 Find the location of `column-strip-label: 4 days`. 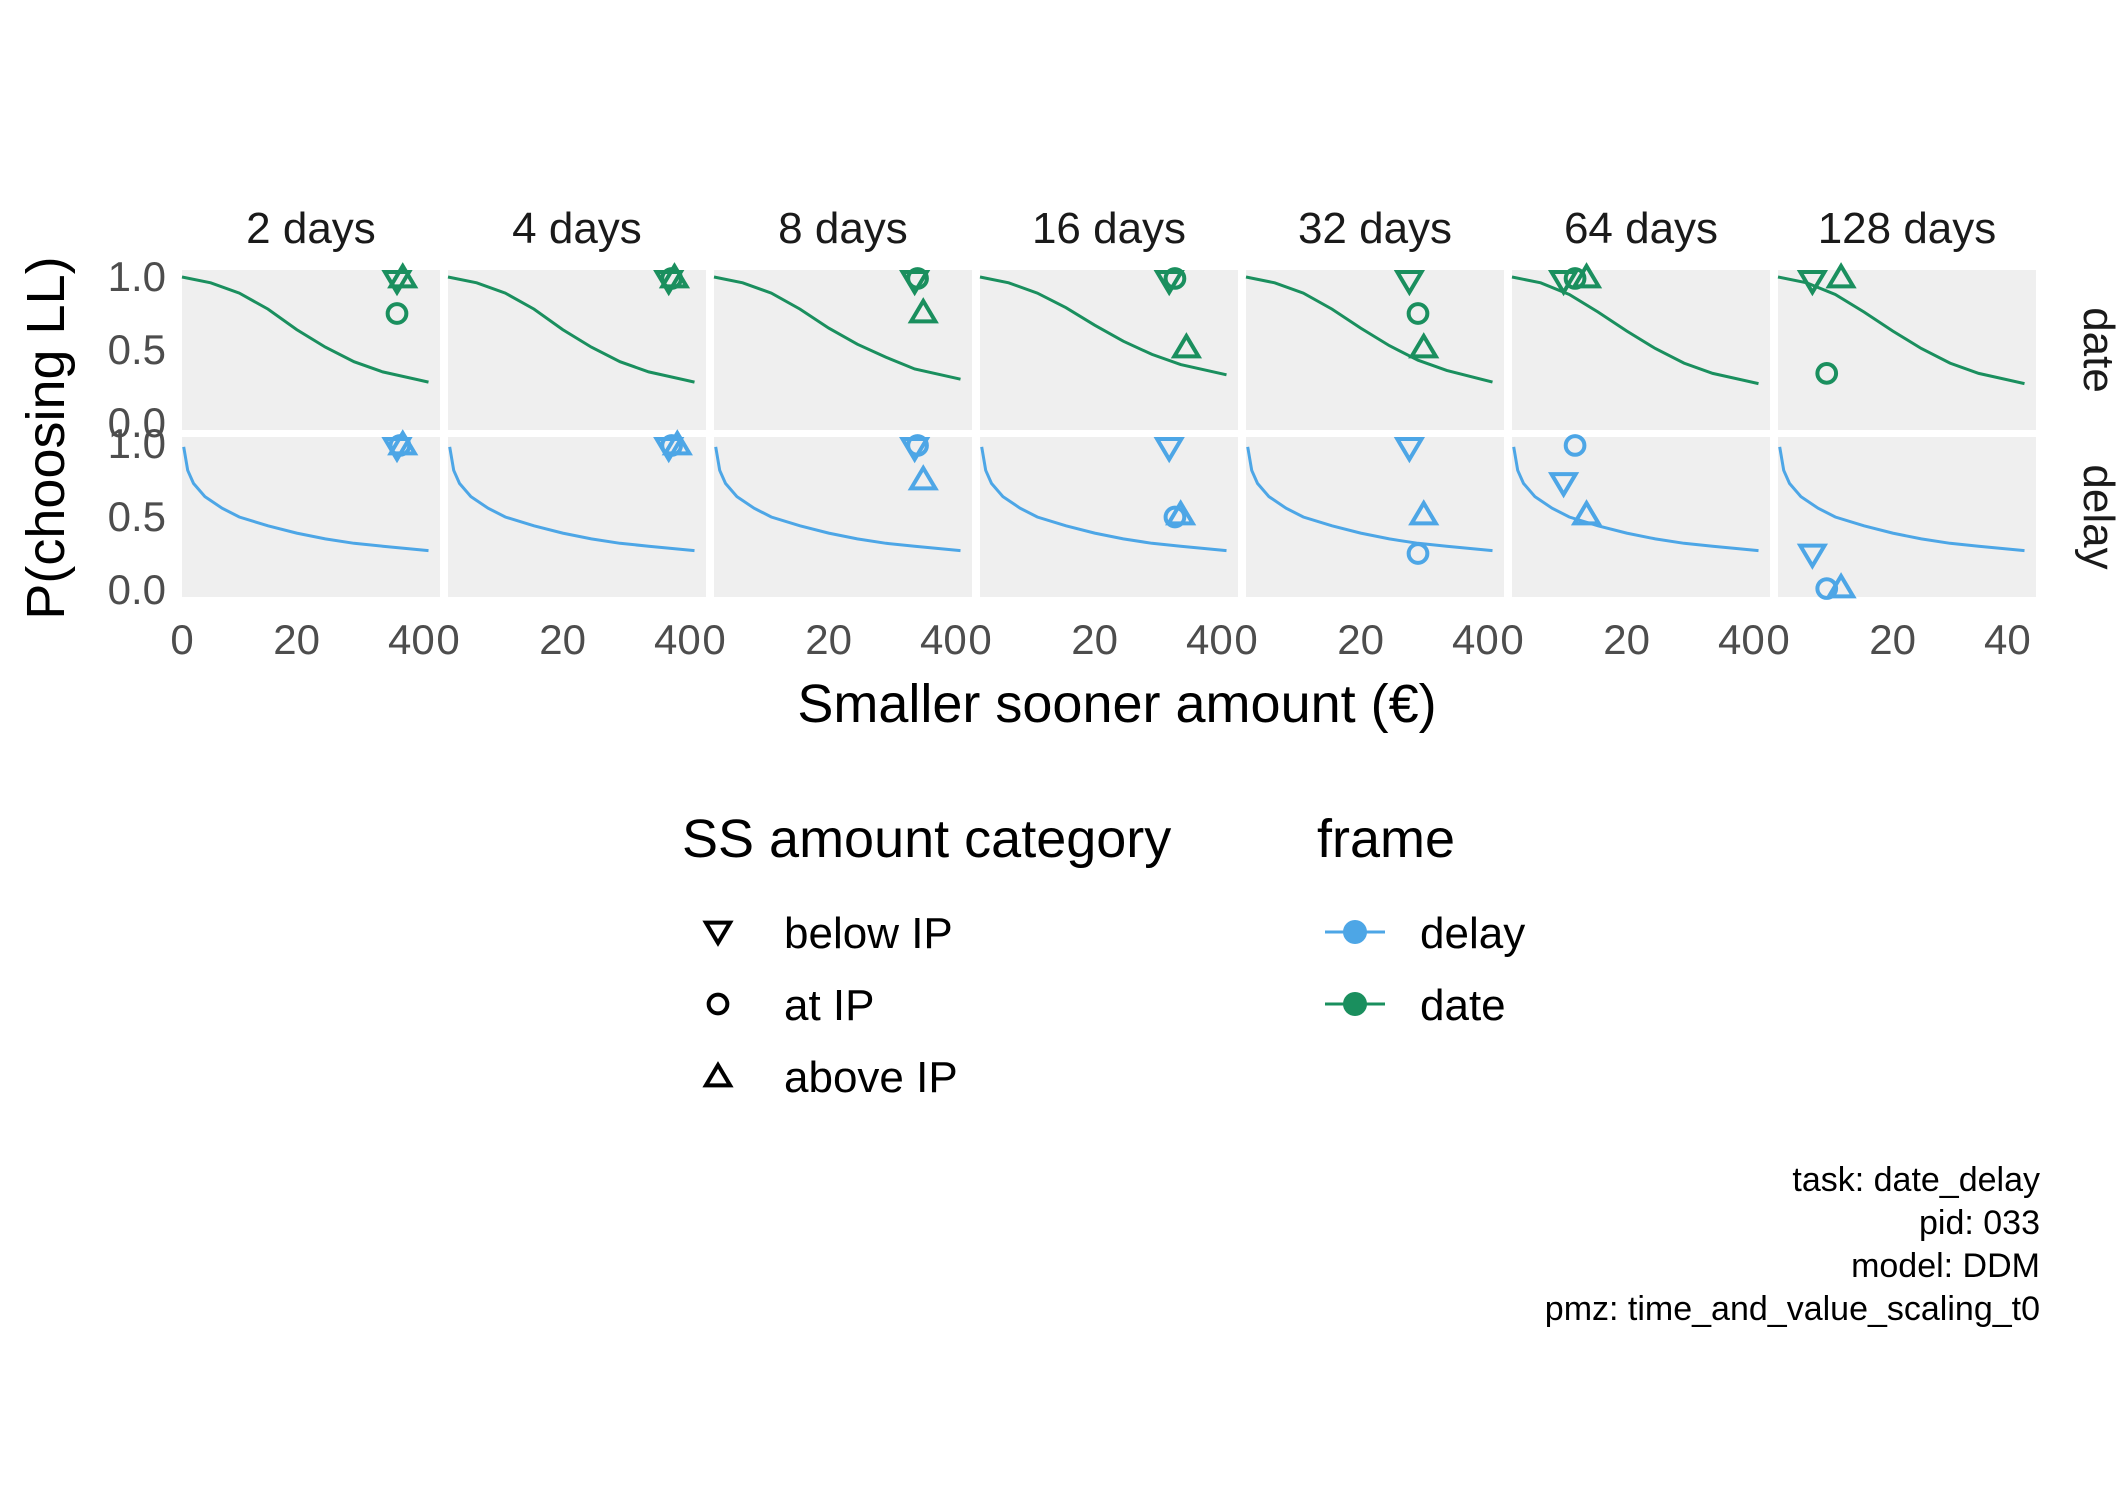

column-strip-label: 4 days is located at coordinates (577, 228).